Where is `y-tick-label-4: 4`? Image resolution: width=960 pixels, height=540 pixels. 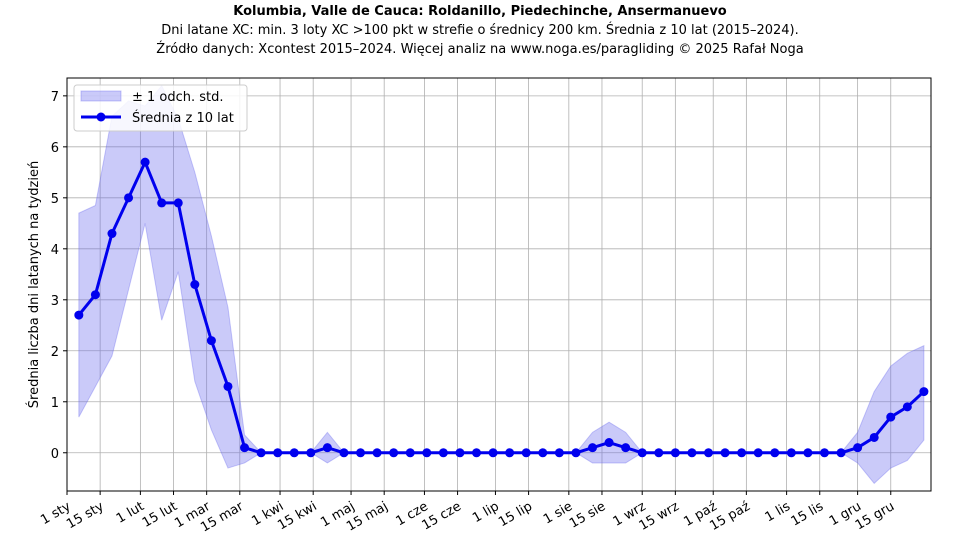
y-tick-label-4: 4 is located at coordinates (55, 250).